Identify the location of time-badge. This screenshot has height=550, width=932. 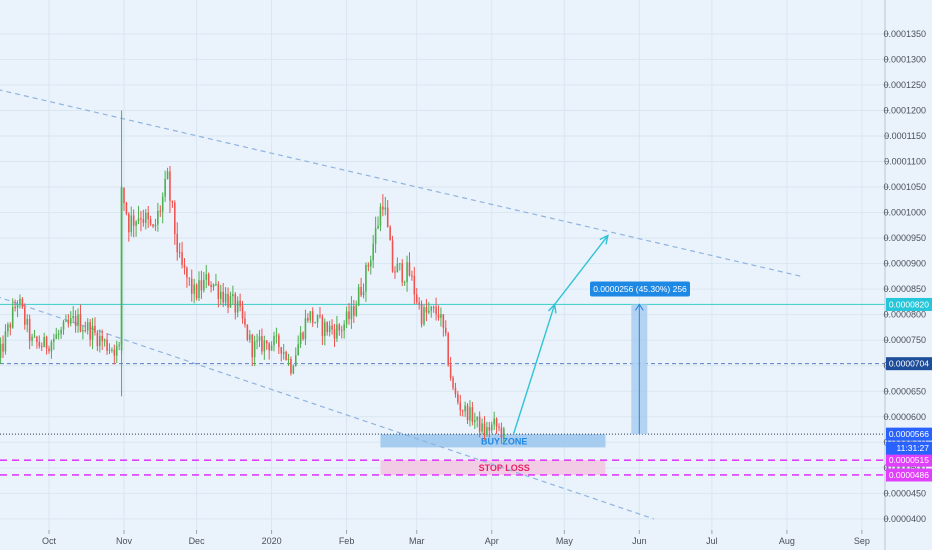
(909, 448).